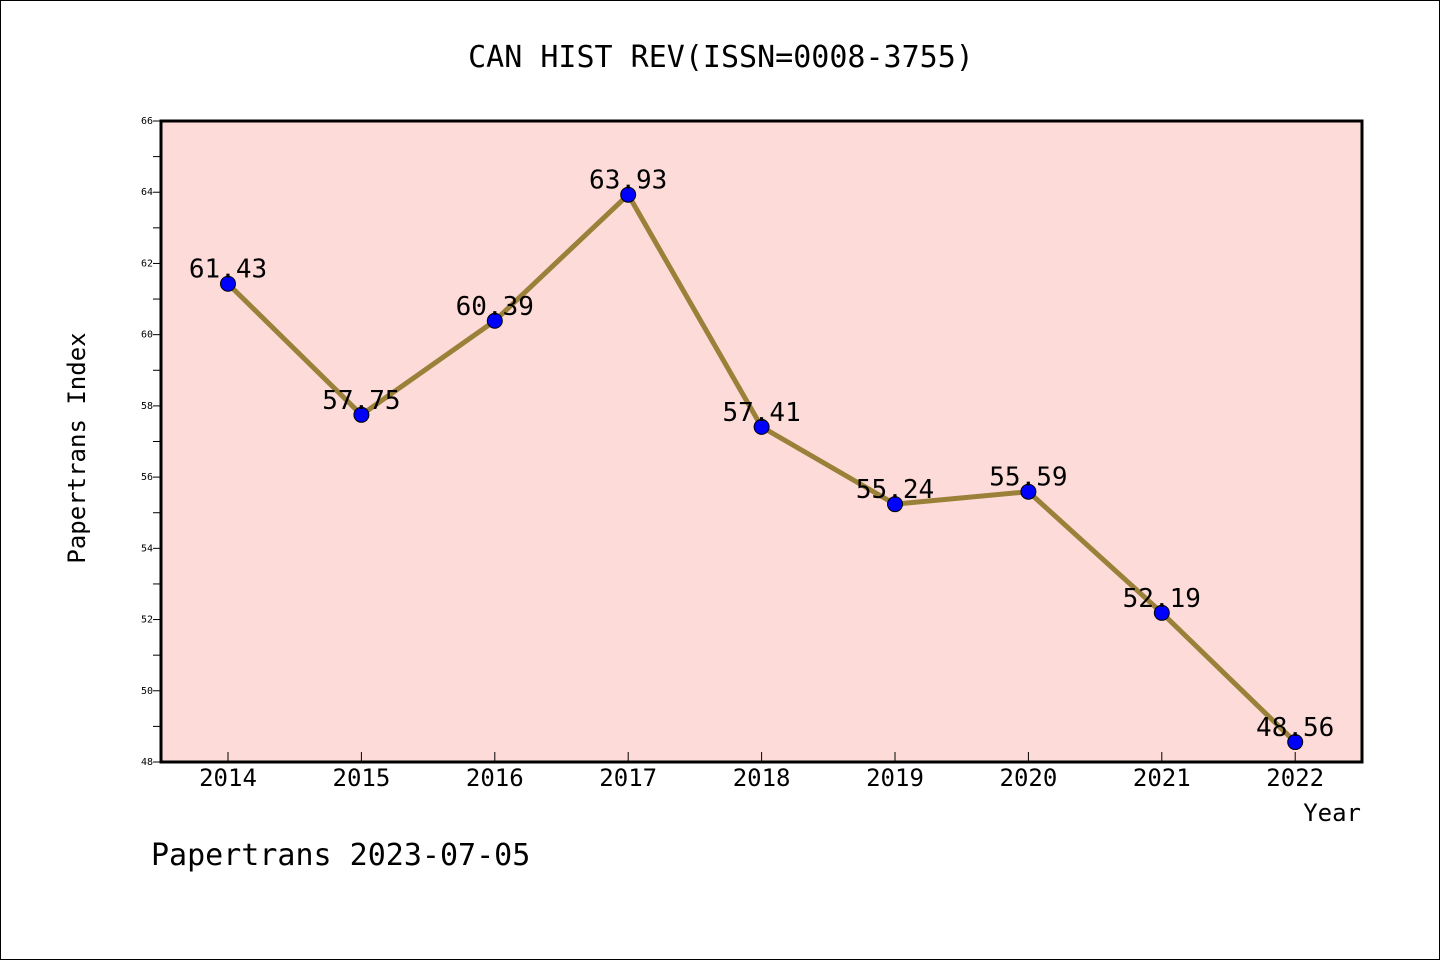 This screenshot has height=961, width=1440. What do you see at coordinates (1028, 478) in the screenshot?
I see `data-label: 55.59` at bounding box center [1028, 478].